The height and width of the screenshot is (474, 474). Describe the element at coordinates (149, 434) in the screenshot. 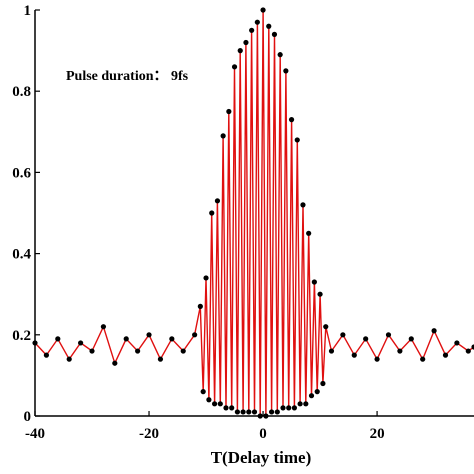

I see `x-tick-label: -20` at that location.